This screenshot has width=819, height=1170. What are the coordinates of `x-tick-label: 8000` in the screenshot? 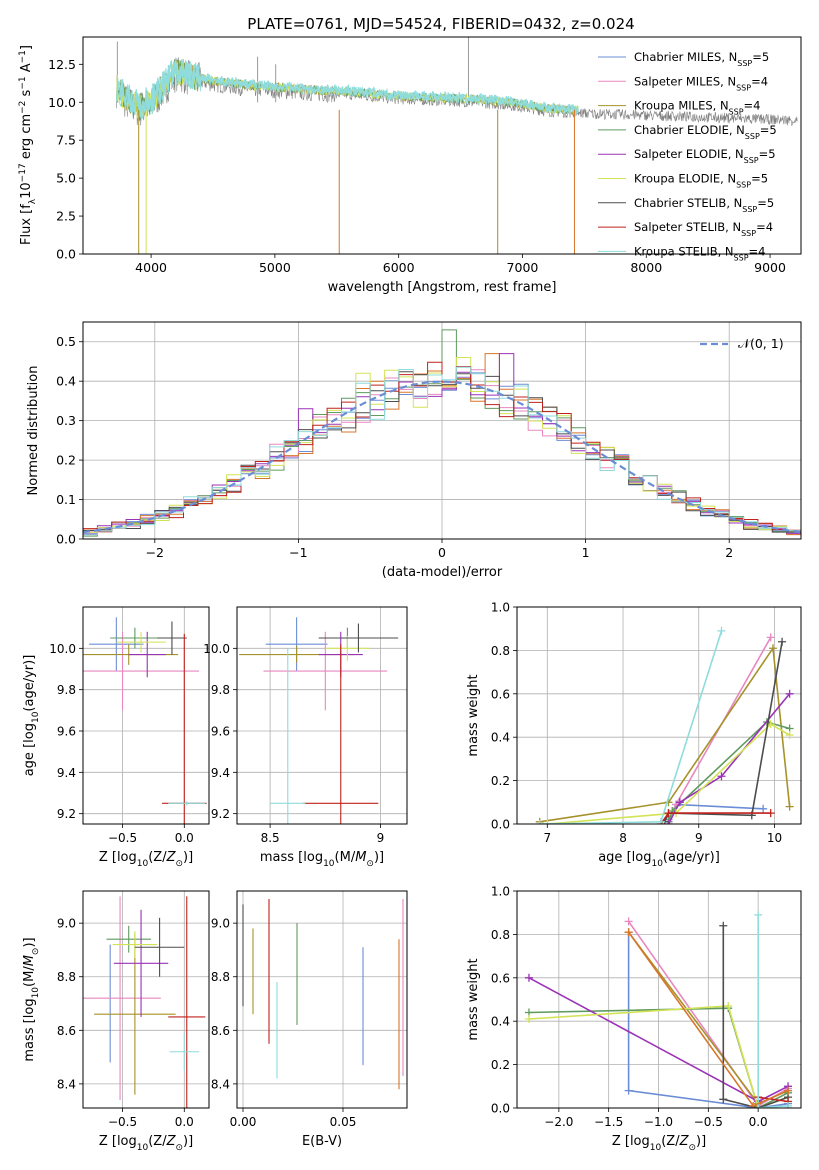 It's located at (646, 267).